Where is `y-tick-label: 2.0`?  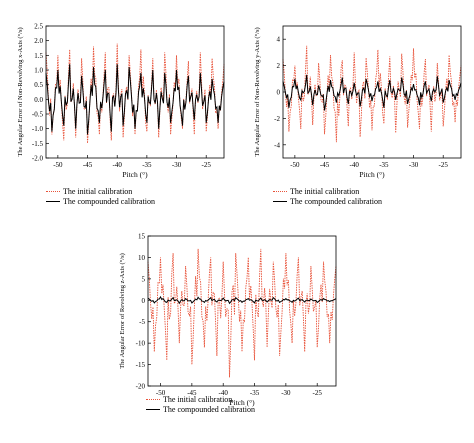
y-tick-label: 2.0 is located at coordinates (38, 41).